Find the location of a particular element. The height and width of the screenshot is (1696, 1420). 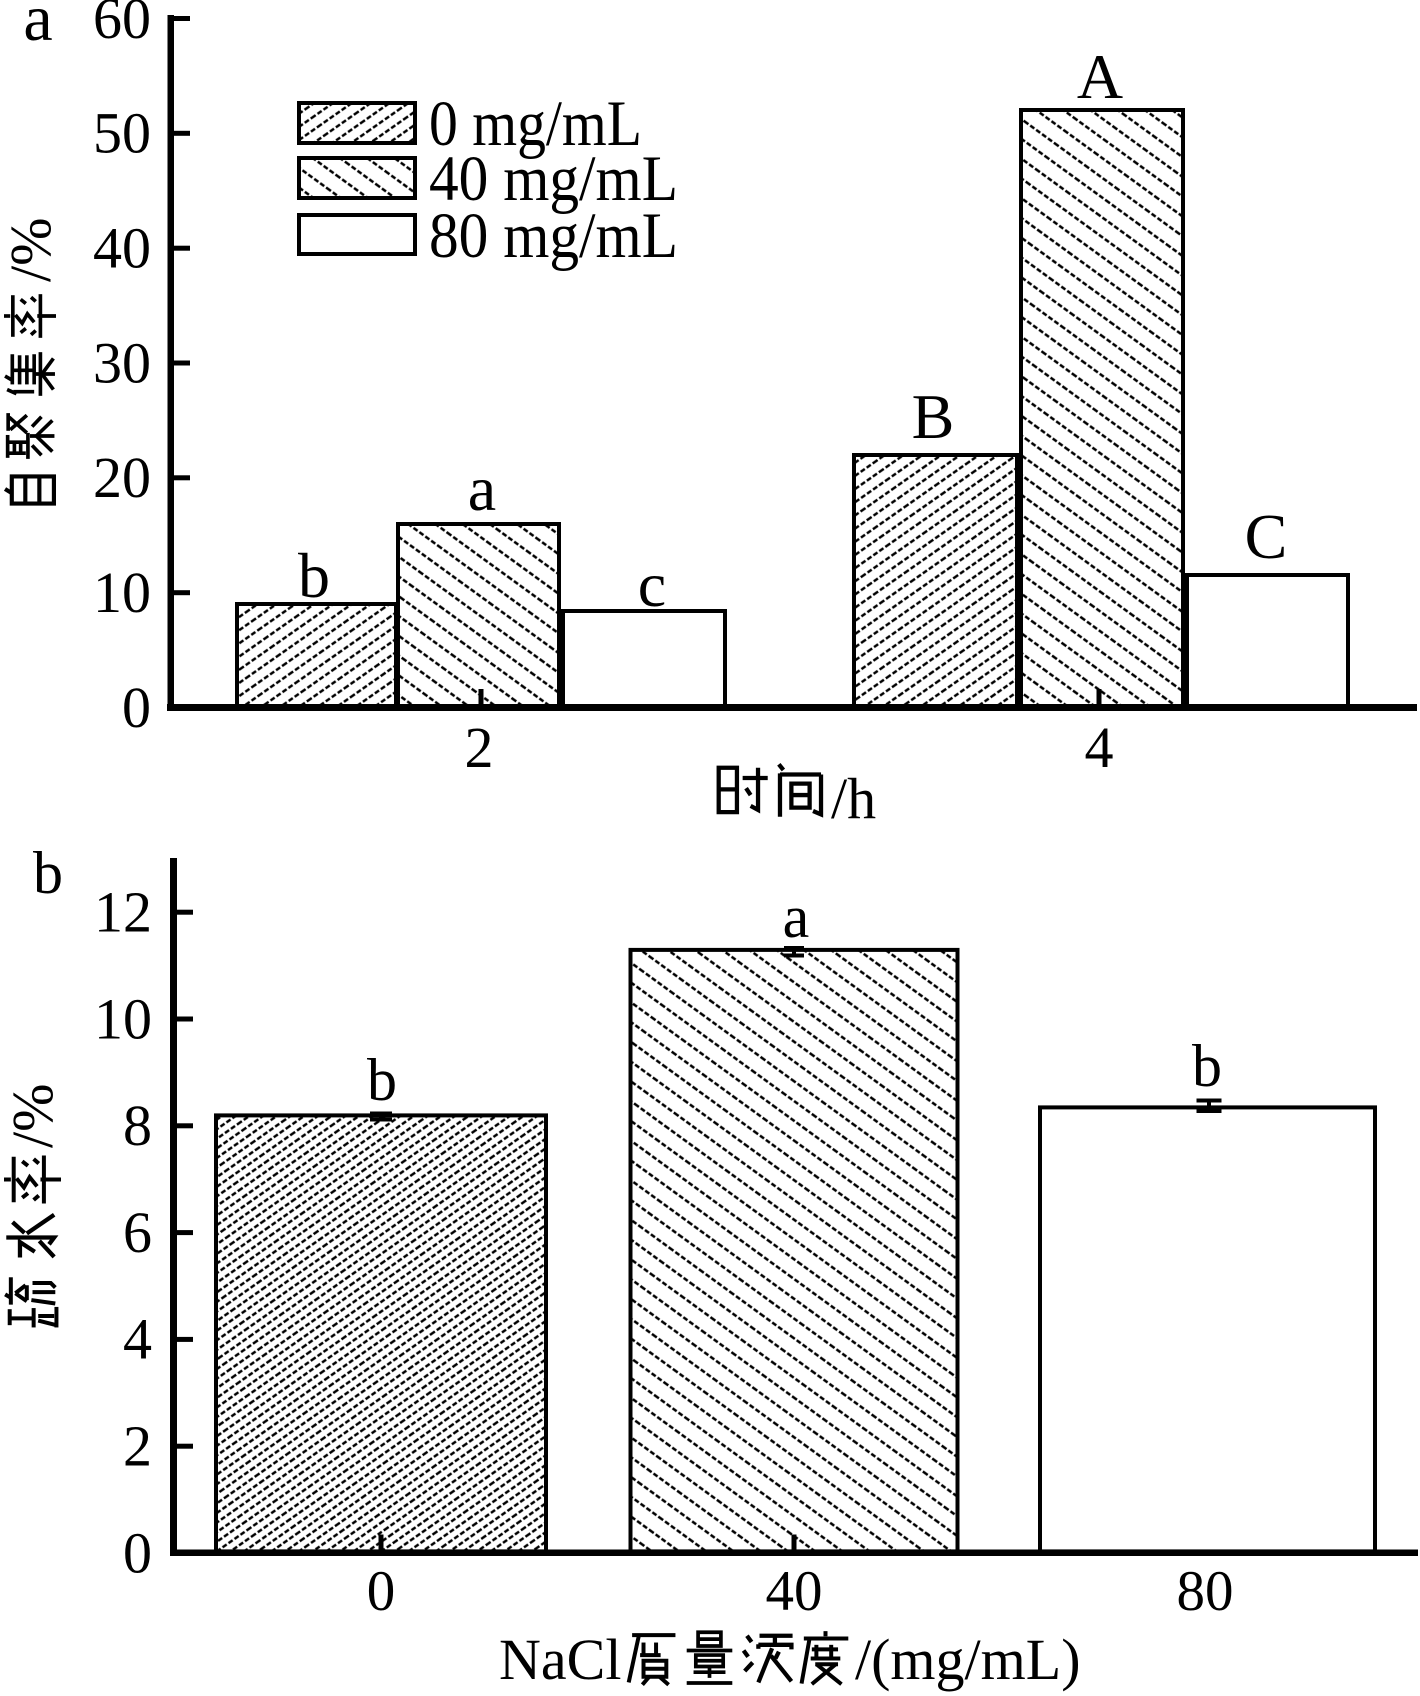

svg-text: 30 is located at coordinates (122, 362).